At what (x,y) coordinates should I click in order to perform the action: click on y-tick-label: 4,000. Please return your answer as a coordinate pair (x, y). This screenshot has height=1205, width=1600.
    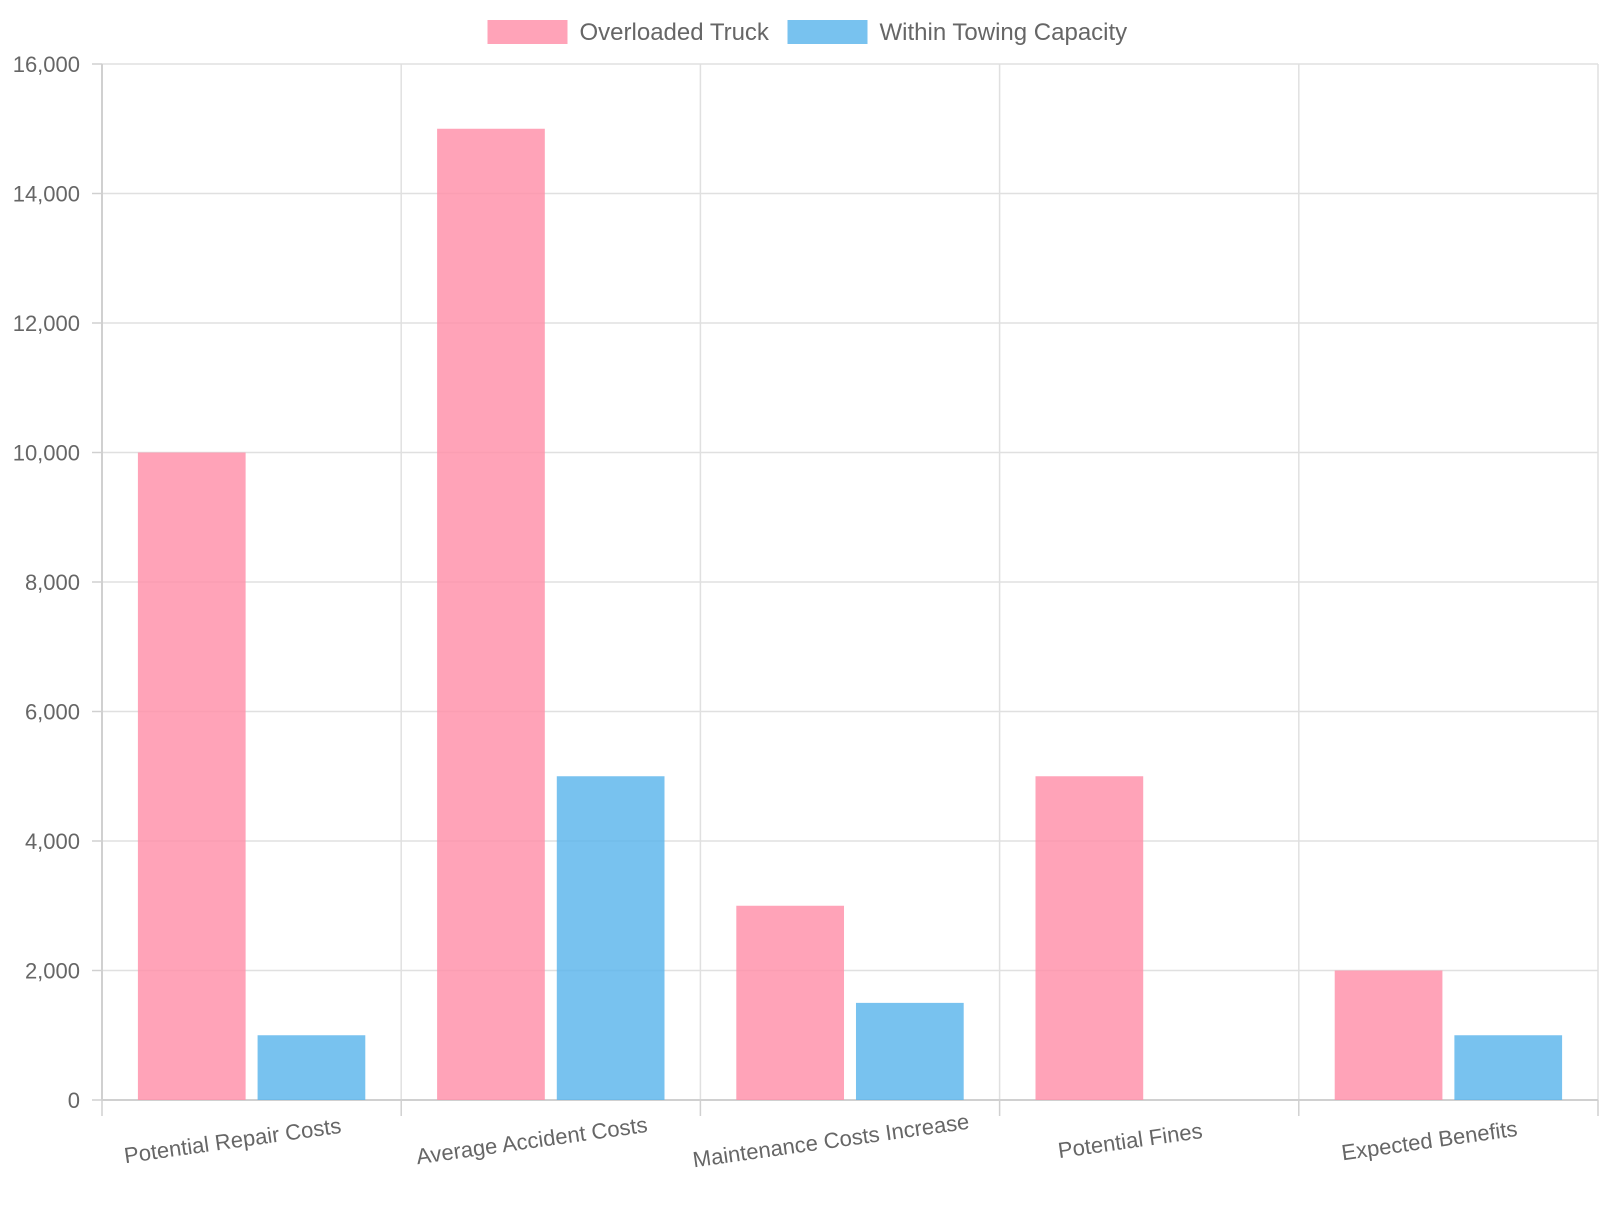
    Looking at the image, I should click on (52, 841).